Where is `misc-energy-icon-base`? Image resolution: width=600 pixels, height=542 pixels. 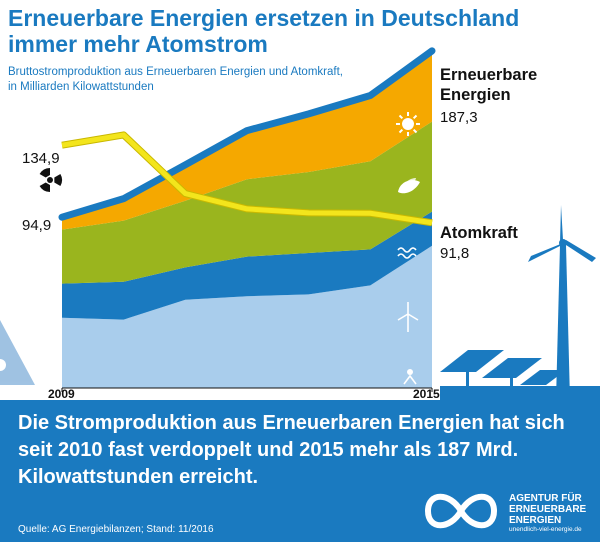 misc-energy-icon-base is located at coordinates (410, 379).